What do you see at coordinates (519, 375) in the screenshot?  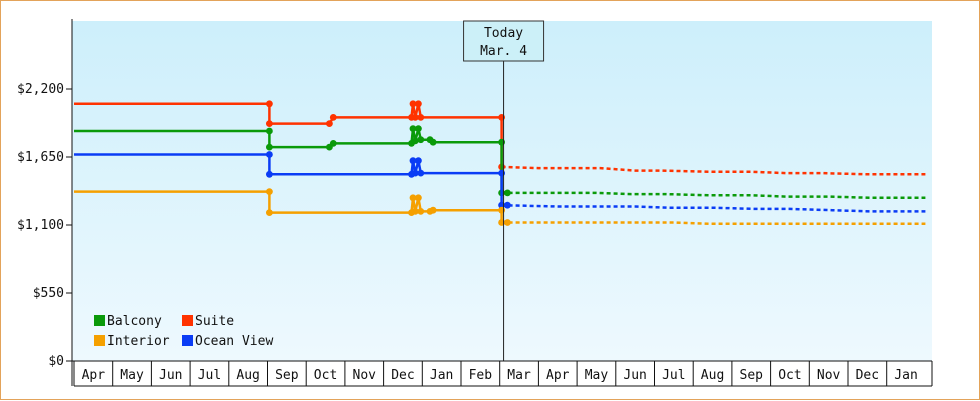 I see `x-tick-label: Mar` at bounding box center [519, 375].